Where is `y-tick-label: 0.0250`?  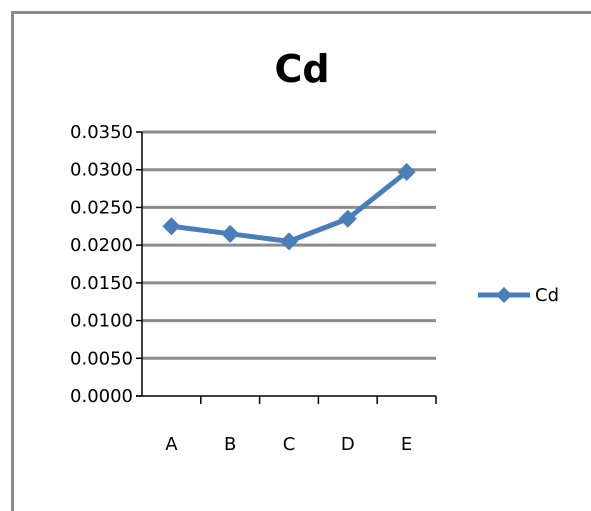
y-tick-label: 0.0250 is located at coordinates (101, 207).